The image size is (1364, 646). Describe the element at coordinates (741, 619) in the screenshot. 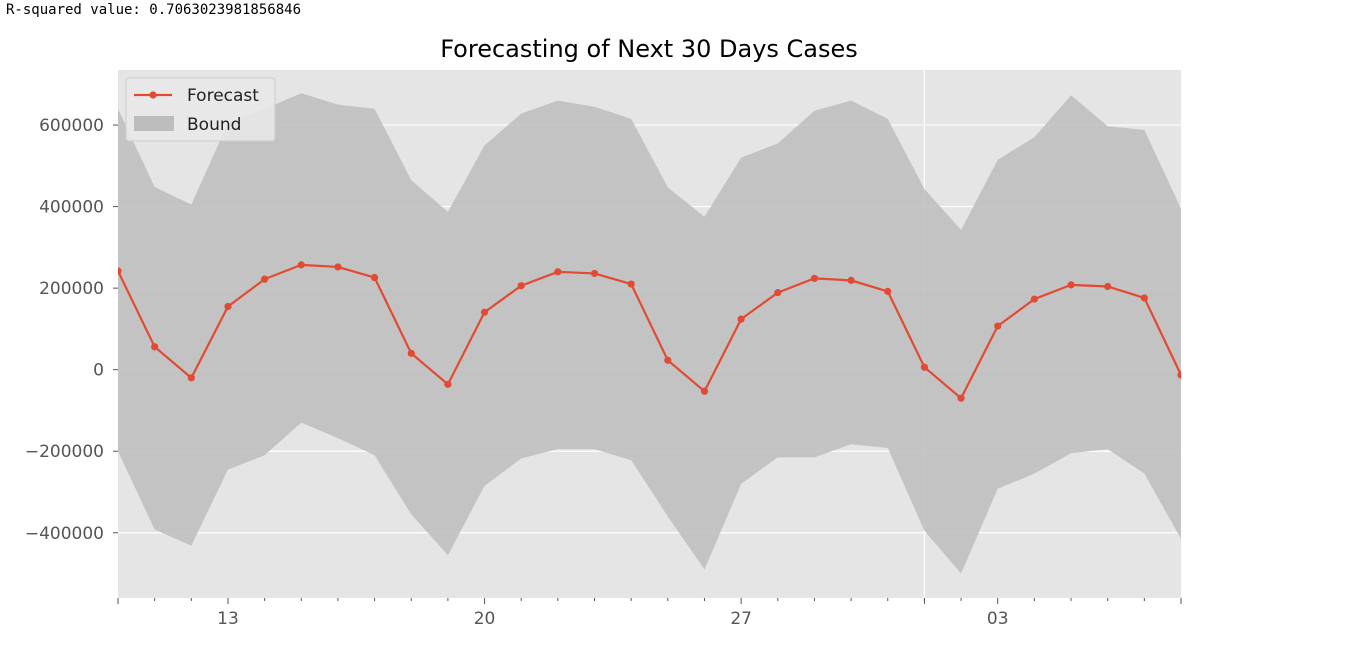

I see `x-tick-label: 27` at that location.